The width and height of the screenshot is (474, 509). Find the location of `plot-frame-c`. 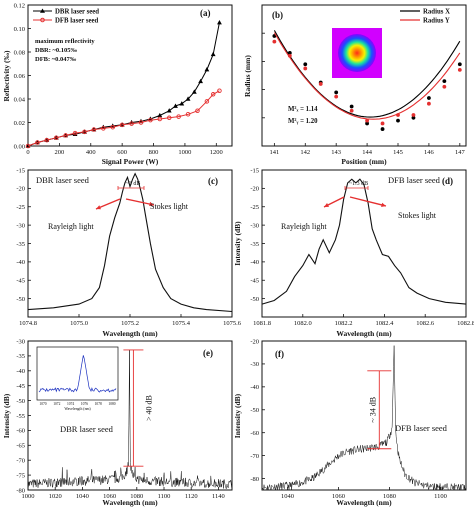

plot-frame-c is located at coordinates (130, 243).